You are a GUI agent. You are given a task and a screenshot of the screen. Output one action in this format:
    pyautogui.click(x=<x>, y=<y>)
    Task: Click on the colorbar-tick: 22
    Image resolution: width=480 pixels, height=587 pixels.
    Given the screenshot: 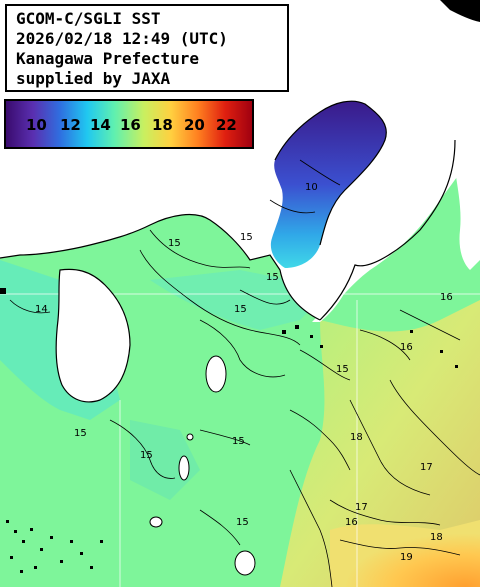 What is the action you would take?
    pyautogui.click(x=226, y=125)
    